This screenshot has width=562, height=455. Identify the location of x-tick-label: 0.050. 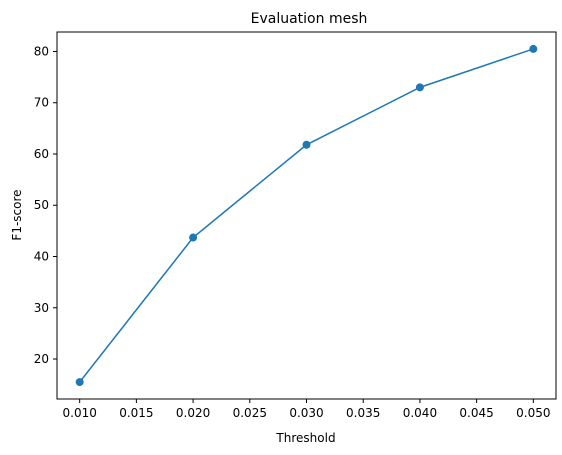
(533, 413).